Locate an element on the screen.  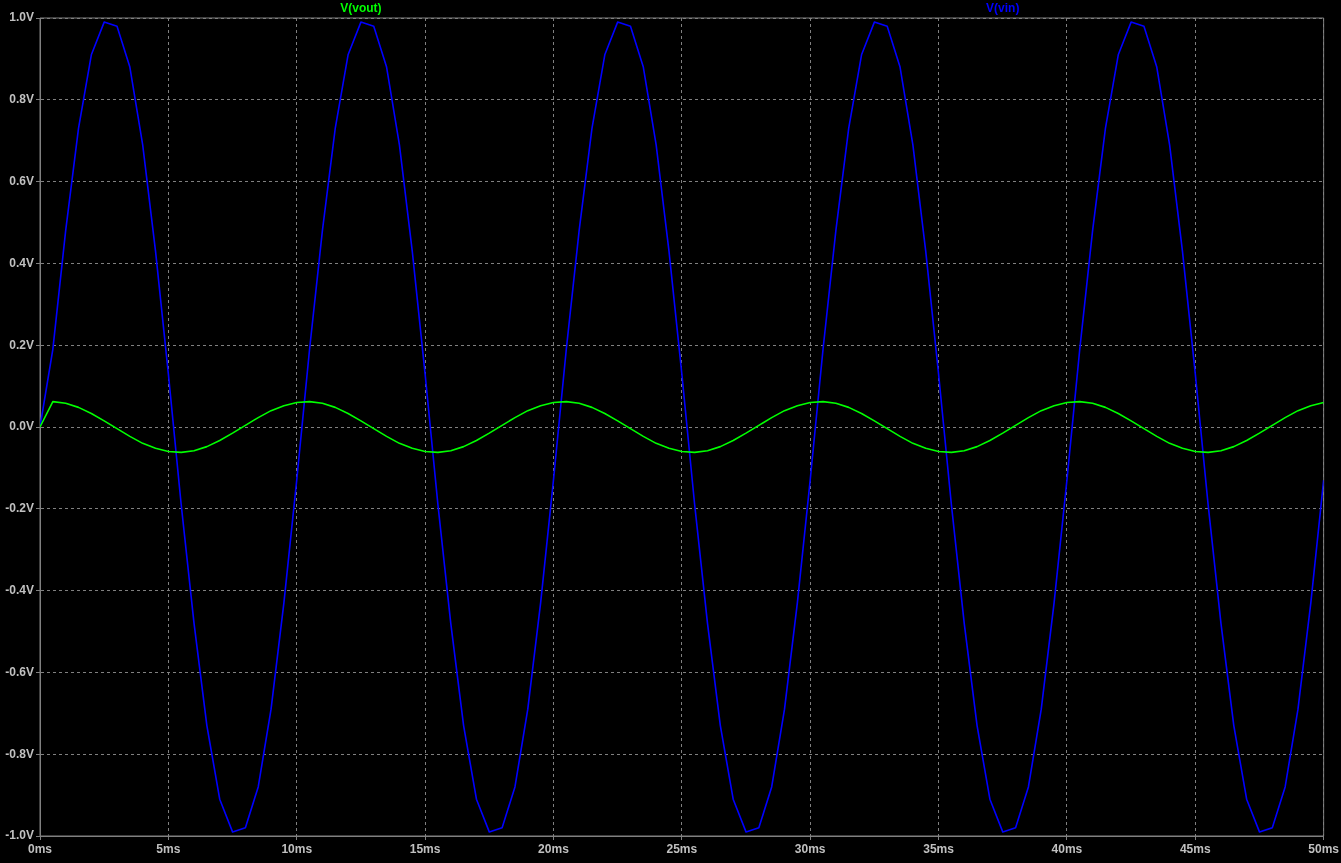
y-tick-label: -0.4V is located at coordinates (19, 589).